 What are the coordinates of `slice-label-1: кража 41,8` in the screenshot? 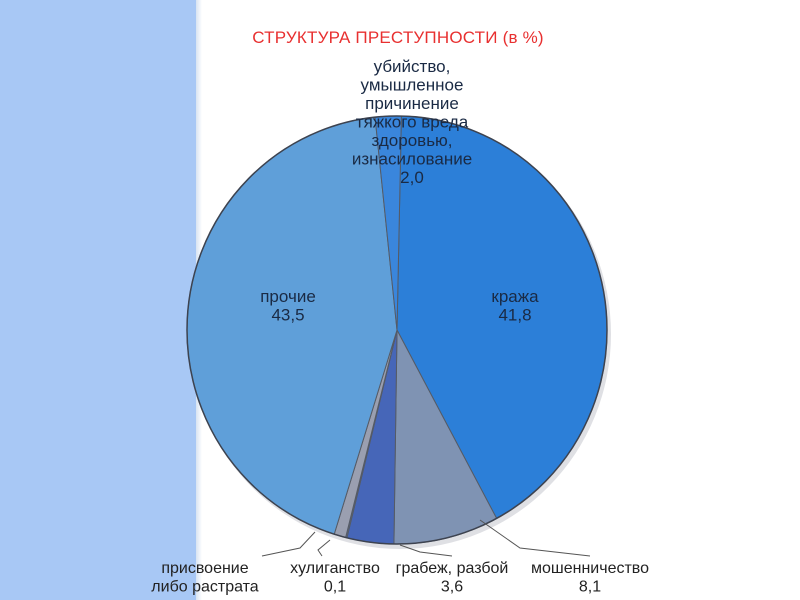 It's located at (515, 306).